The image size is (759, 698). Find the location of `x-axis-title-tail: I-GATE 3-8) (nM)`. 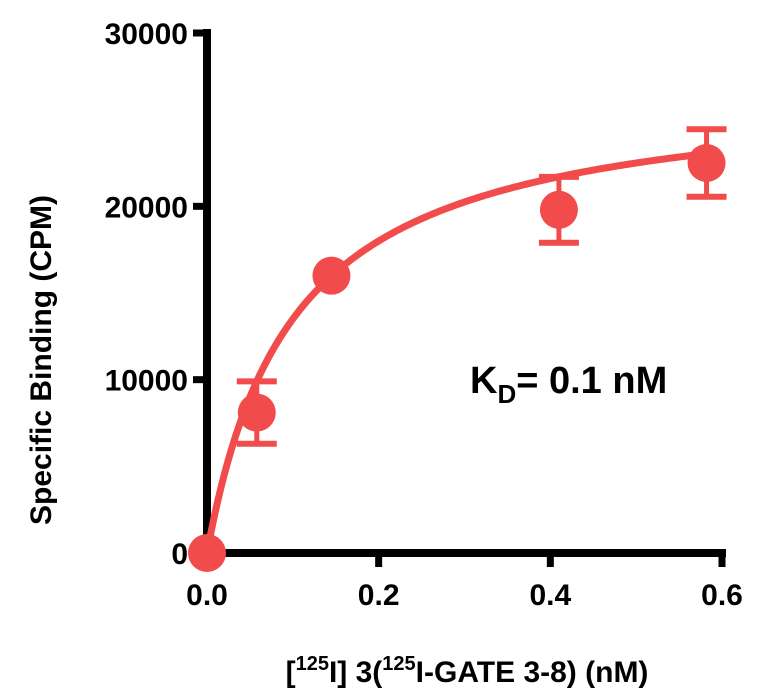

x-axis-title-tail: I-GATE 3-8) (nM) is located at coordinates (532, 672).